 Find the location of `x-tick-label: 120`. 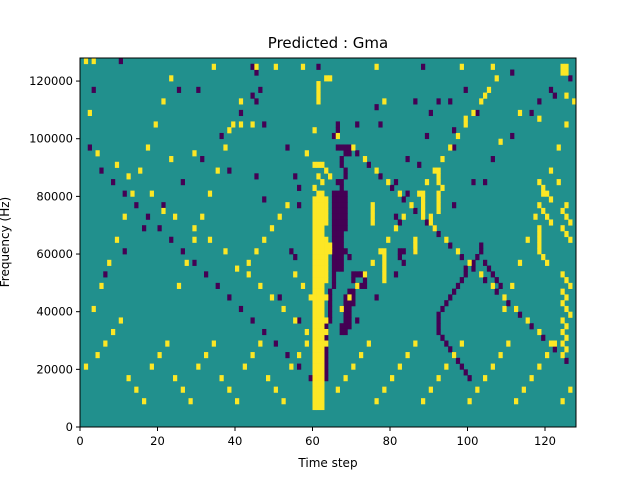

x-tick-label: 120 is located at coordinates (545, 441).